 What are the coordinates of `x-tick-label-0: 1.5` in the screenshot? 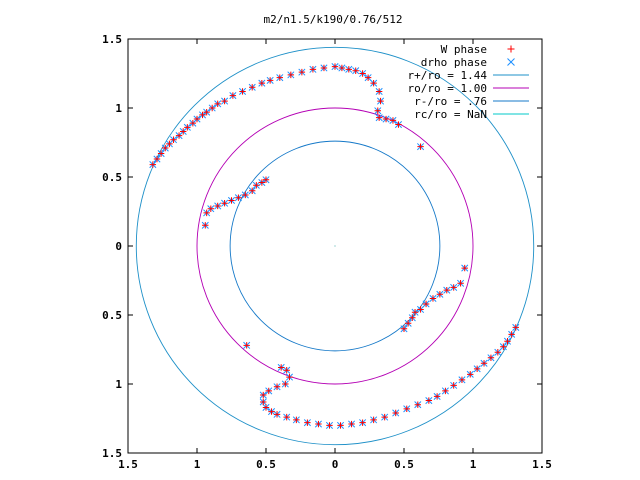 It's located at (128, 464).